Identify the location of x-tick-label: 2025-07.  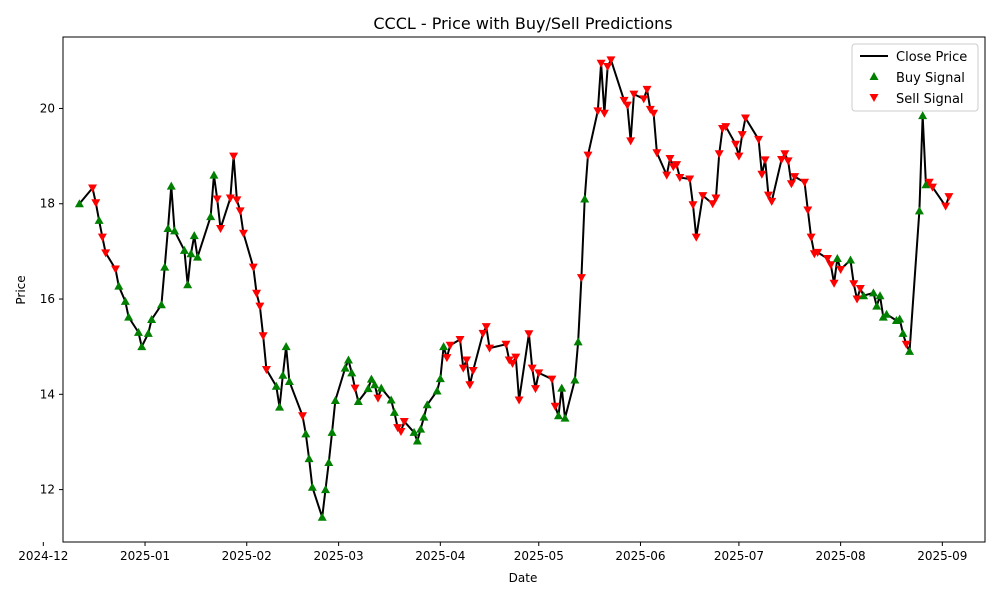
(739, 556).